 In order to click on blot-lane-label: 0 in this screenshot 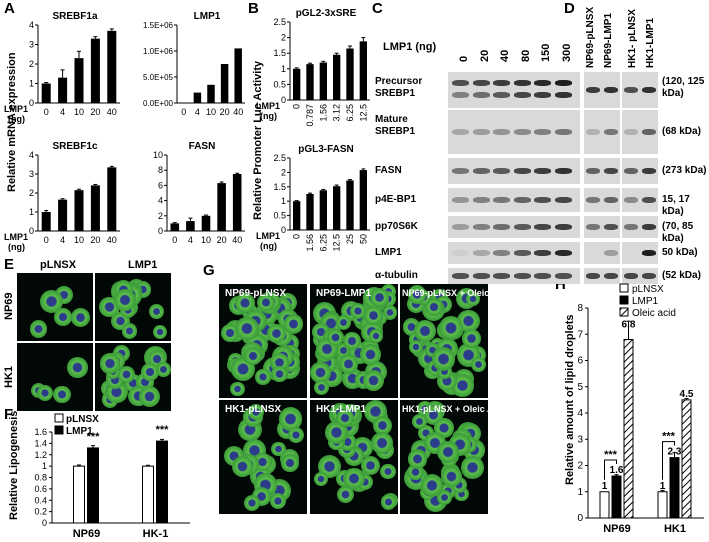, I will do `click(464, 58)`.